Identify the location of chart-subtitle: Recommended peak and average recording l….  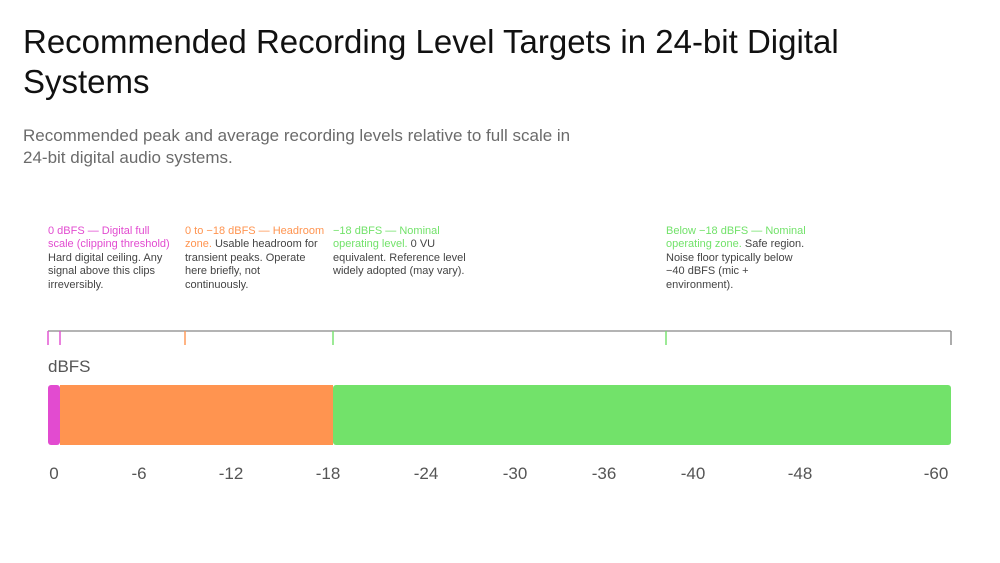
(297, 146).